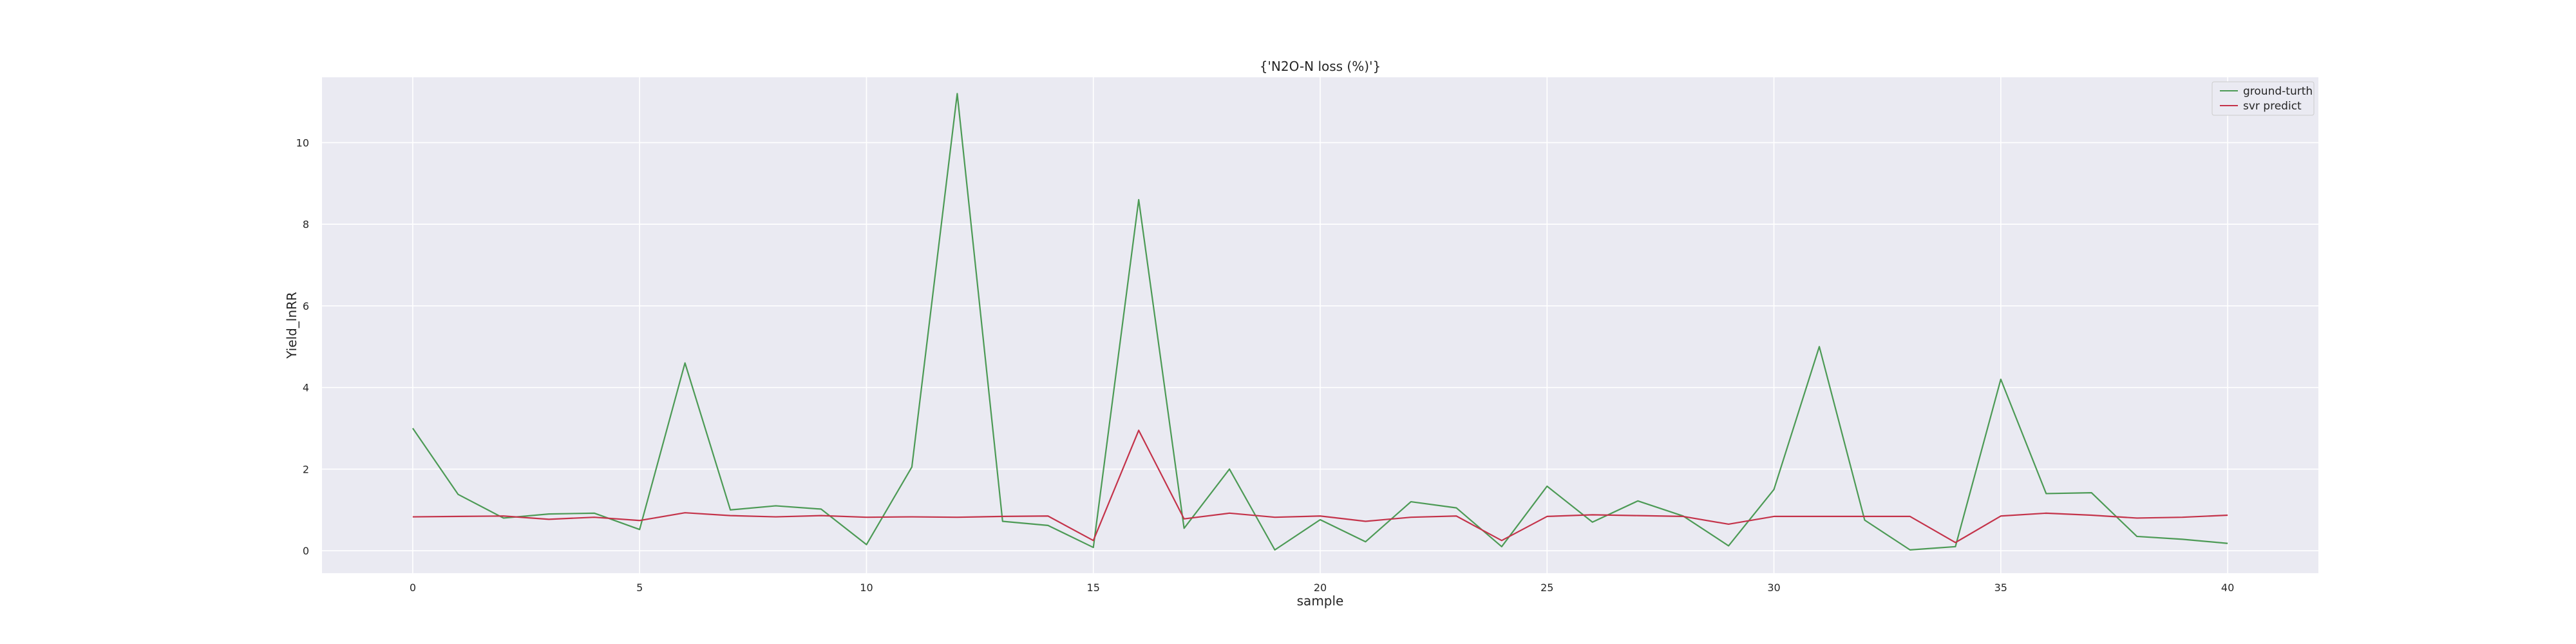 This screenshot has width=2576, height=644. Describe the element at coordinates (639, 588) in the screenshot. I see `x-tick-label: 5` at that location.